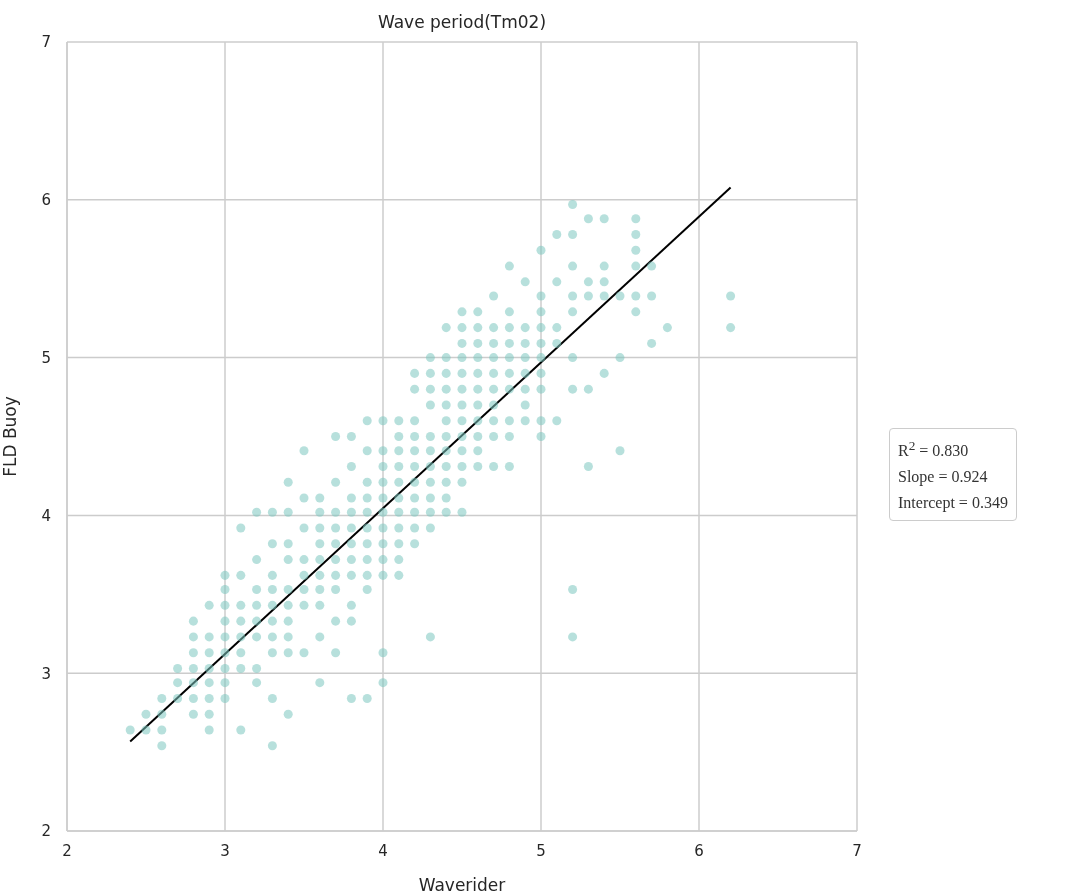  I want to click on y-tick-label: 6, so click(46, 200).